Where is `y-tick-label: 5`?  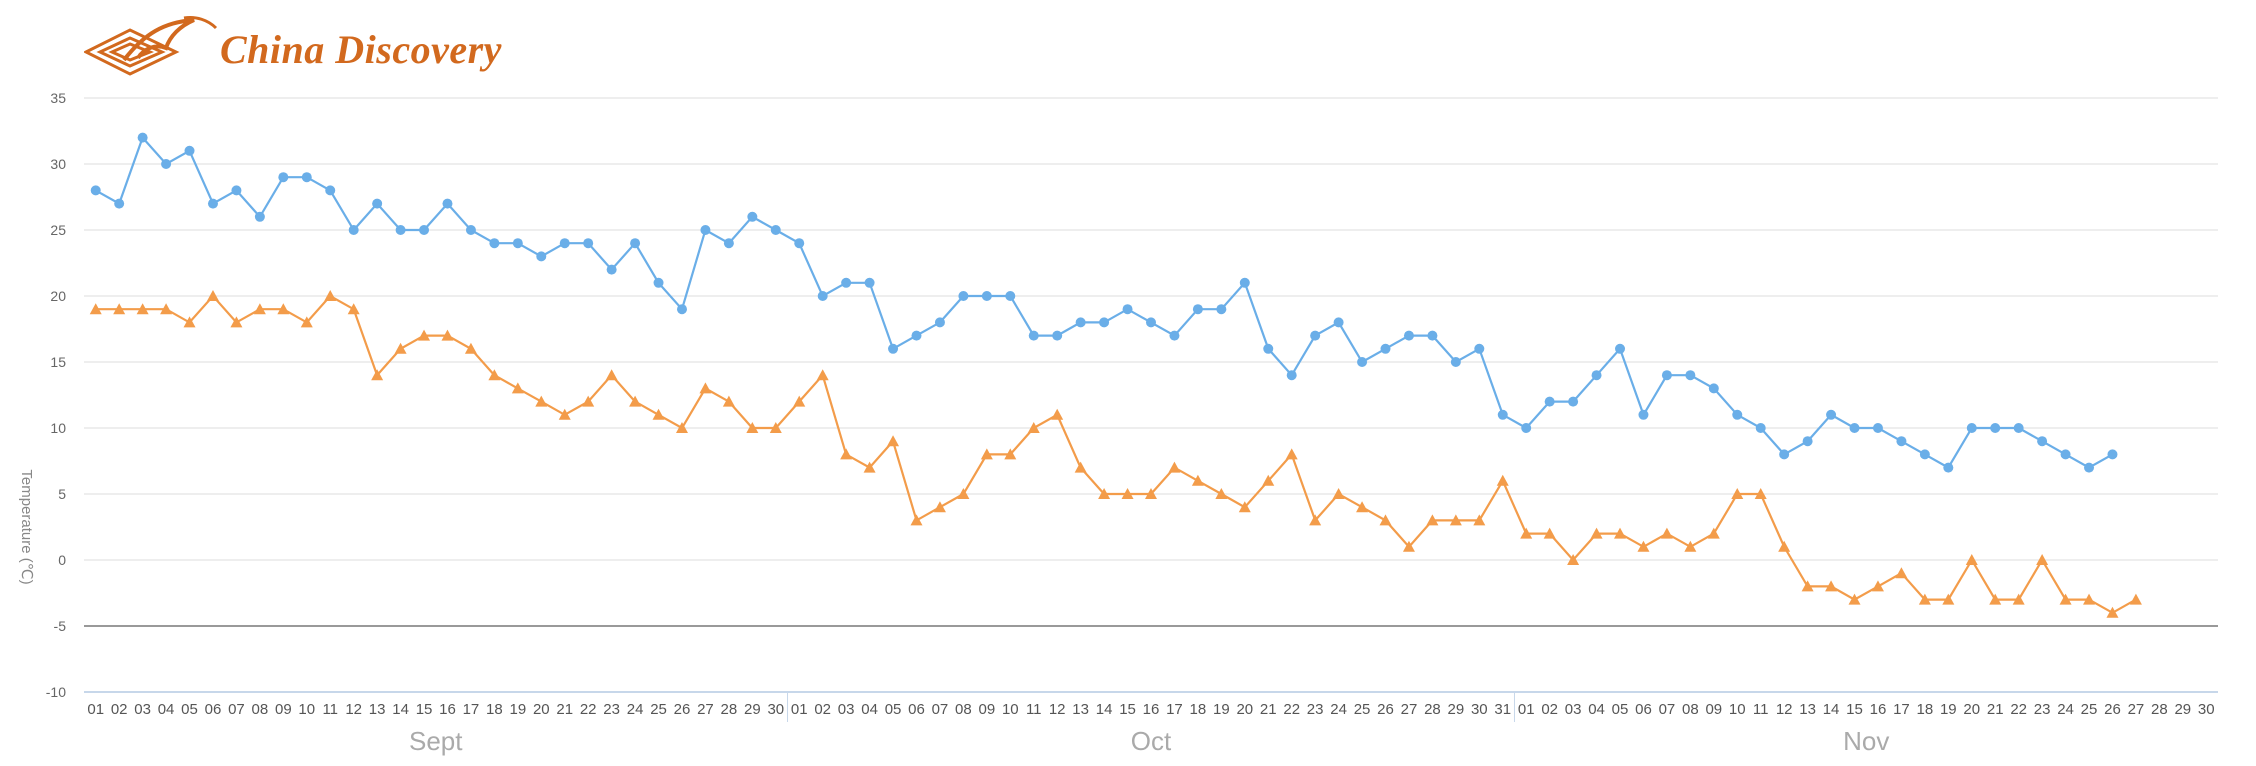 y-tick-label: 5 is located at coordinates (62, 494).